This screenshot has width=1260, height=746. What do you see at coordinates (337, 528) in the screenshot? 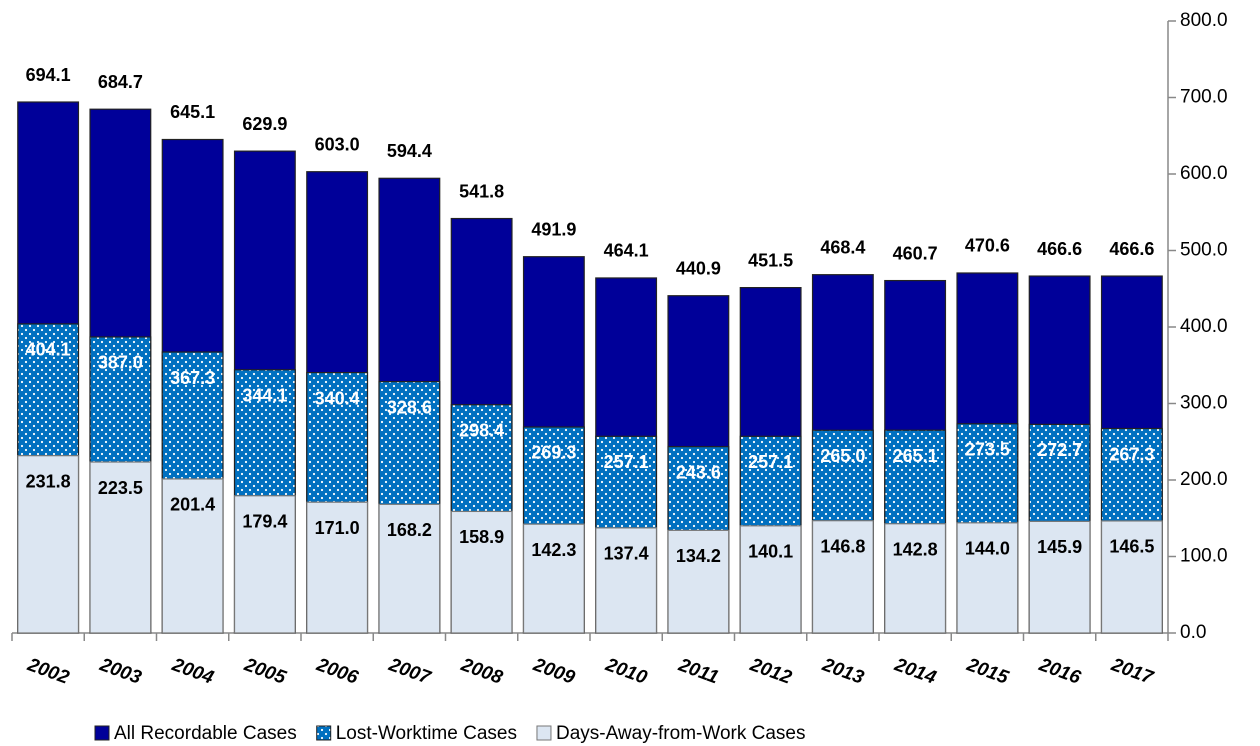
I see `data-label: 171.0` at bounding box center [337, 528].